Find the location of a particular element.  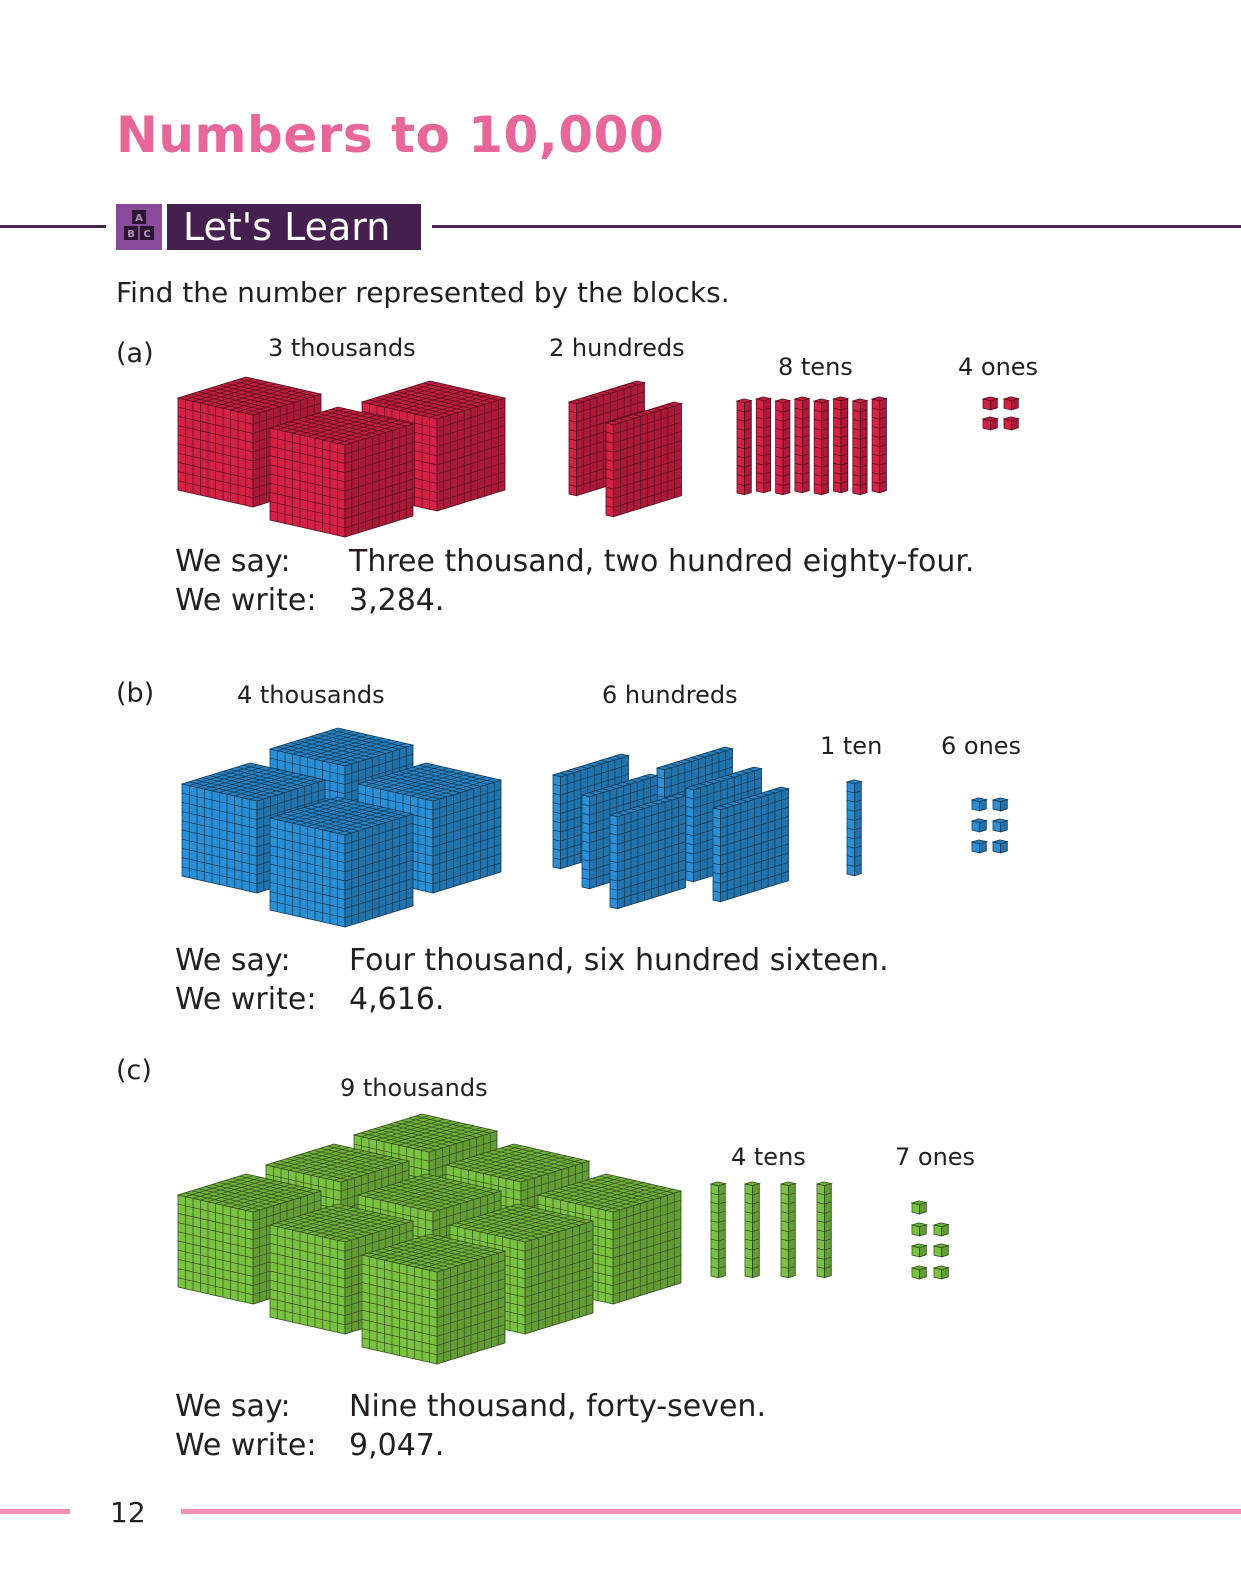

svg-text: C is located at coordinates (146, 234).